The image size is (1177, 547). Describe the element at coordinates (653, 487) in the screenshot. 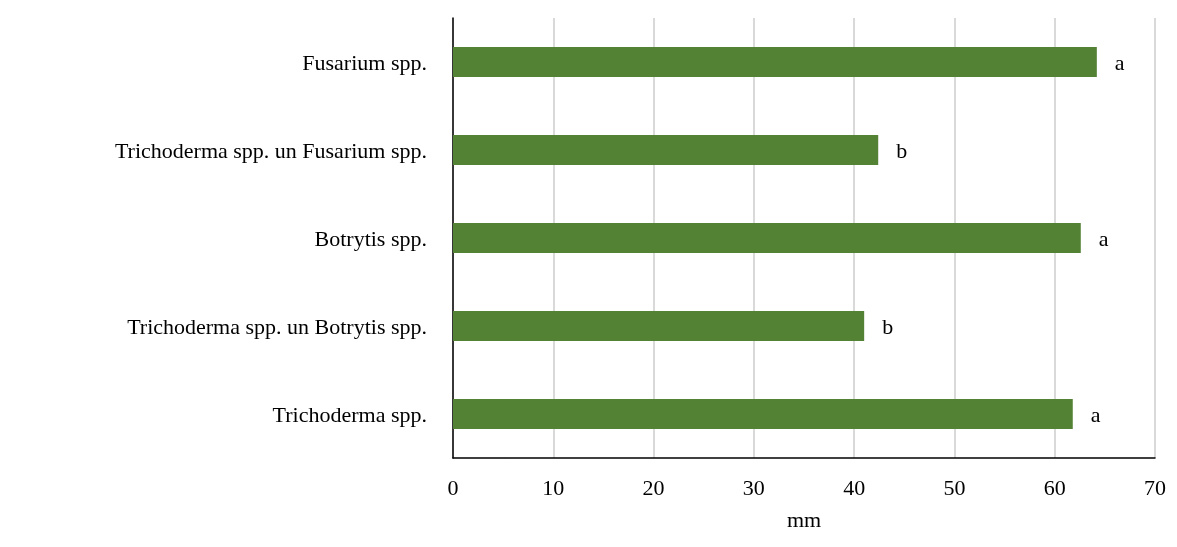

I see `x-tick-label: 20` at that location.